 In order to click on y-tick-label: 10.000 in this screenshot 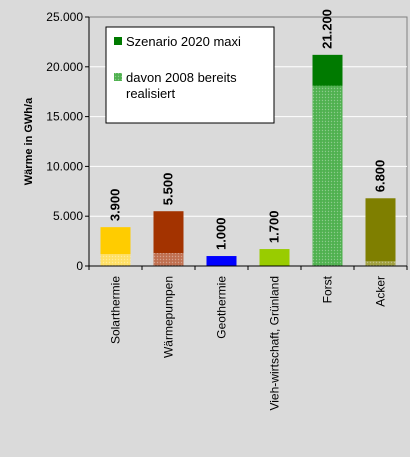, I will do `click(64, 166)`.